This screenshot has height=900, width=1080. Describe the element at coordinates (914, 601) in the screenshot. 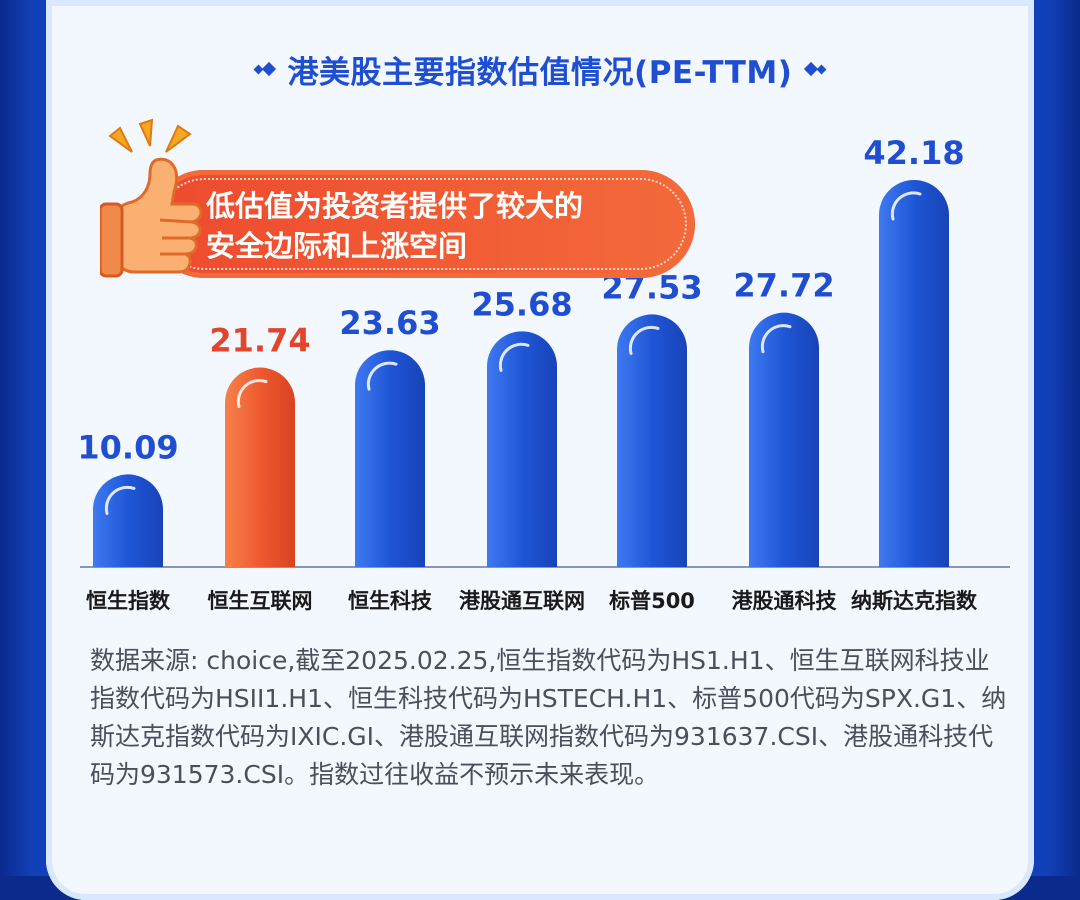

I see `category-label-6: 纳斯达克指数` at that location.